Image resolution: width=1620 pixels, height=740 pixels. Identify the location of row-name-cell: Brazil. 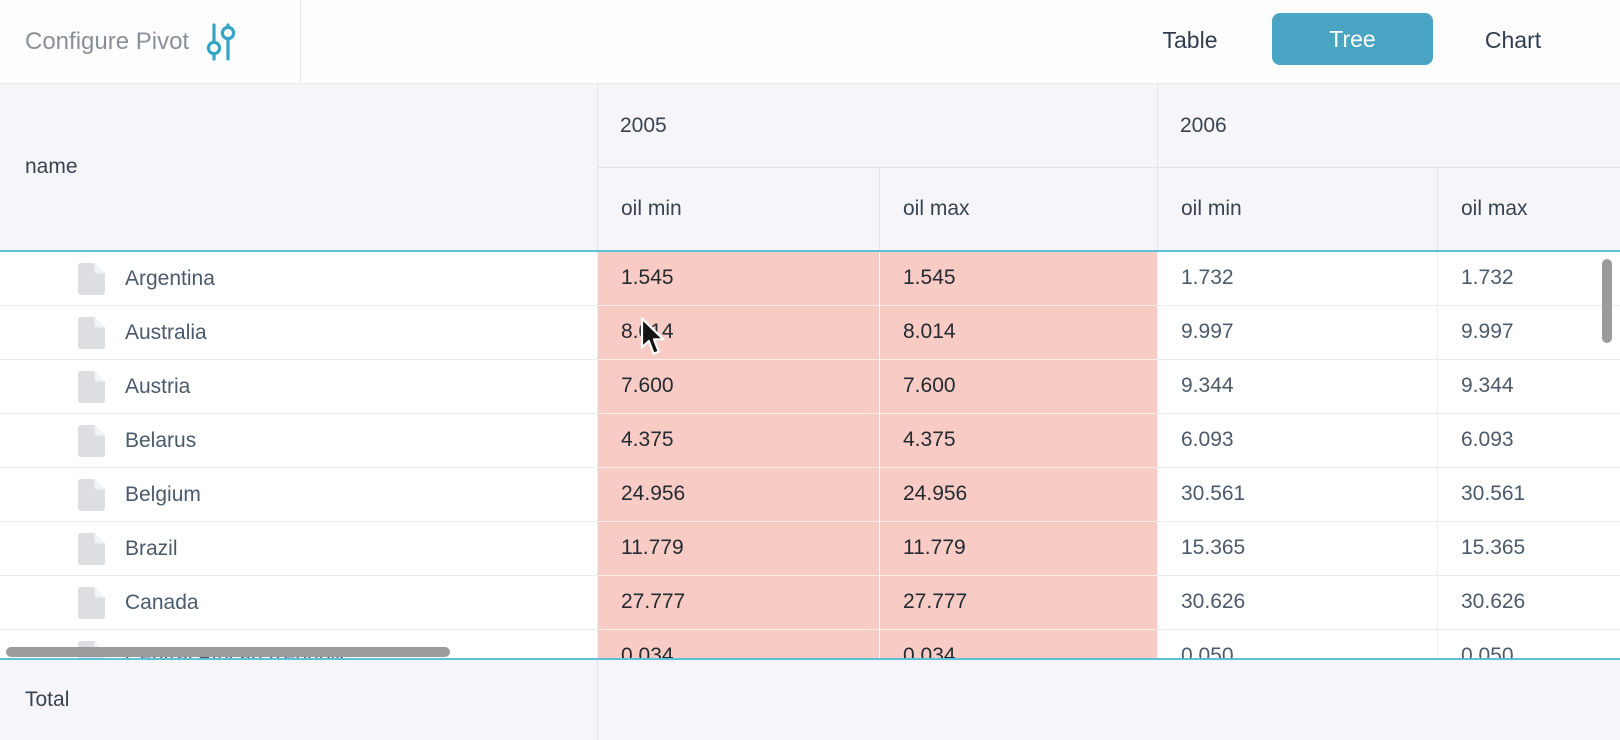
(299, 549).